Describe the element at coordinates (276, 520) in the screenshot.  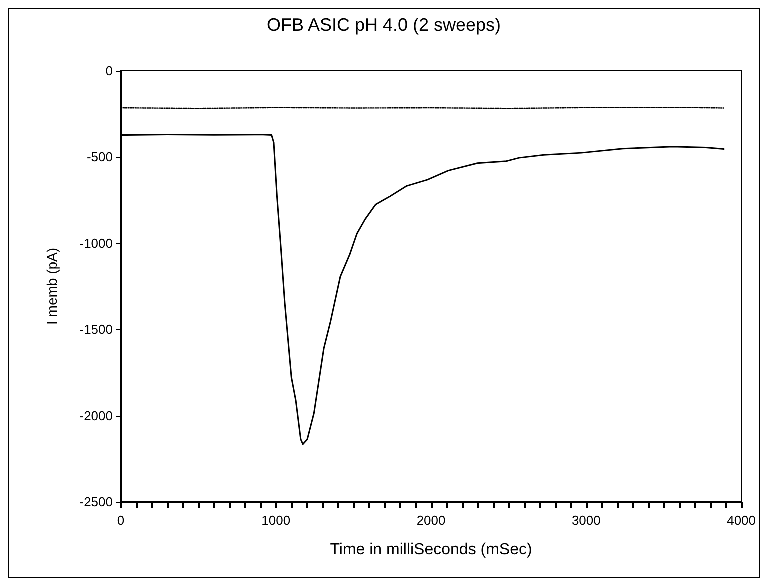
I see `x-tick-label: 1000` at that location.